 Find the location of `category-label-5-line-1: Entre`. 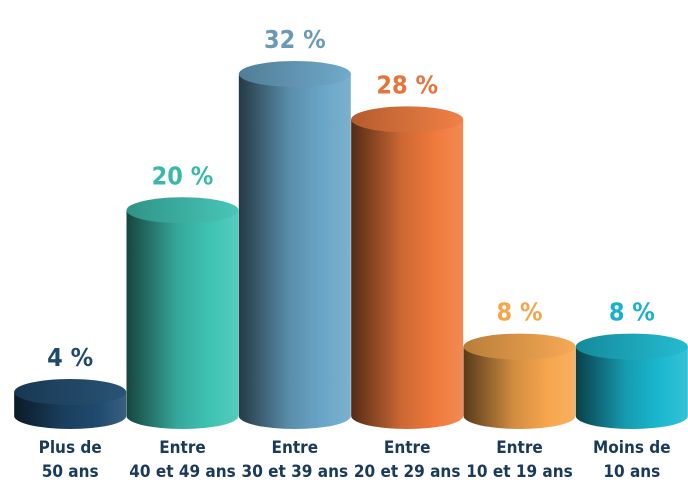

category-label-5-line-1: Entre is located at coordinates (519, 448).